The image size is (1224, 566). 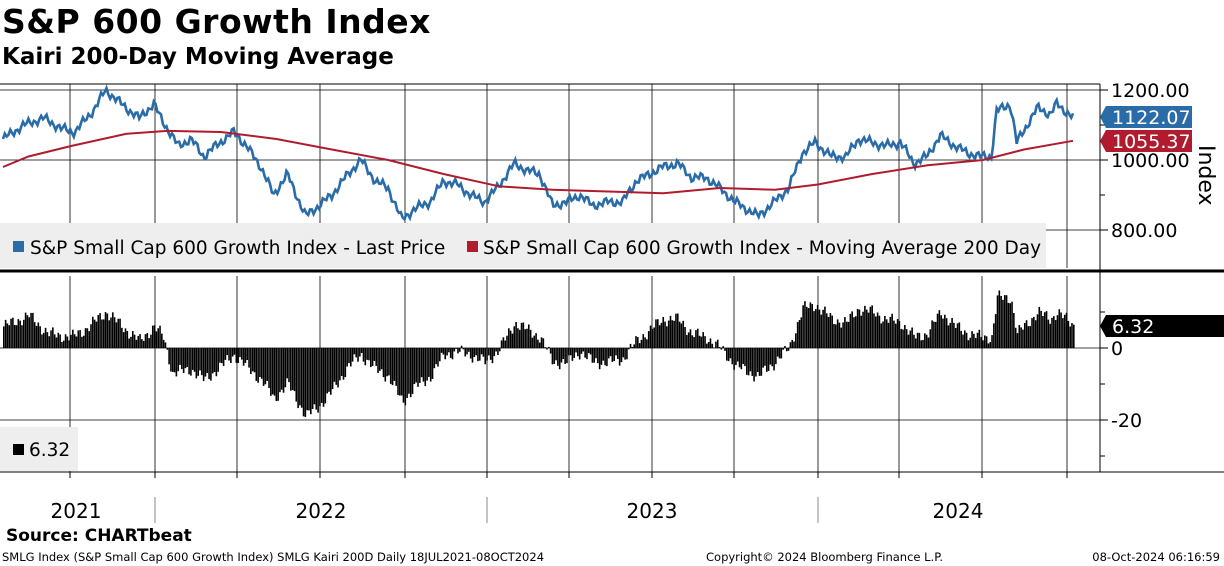 I want to click on y-tick-label: 1000.00, so click(x=1150, y=161).